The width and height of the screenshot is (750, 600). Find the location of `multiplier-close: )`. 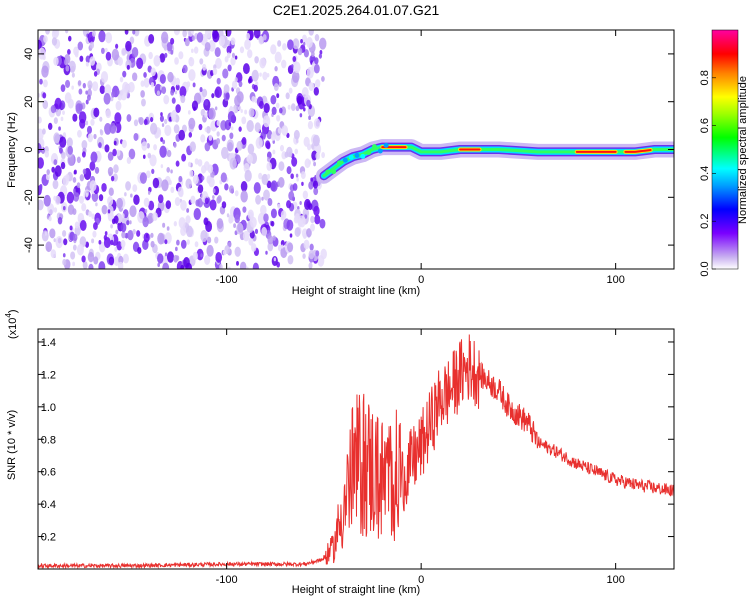

multiplier-close: ) is located at coordinates (13, 311).